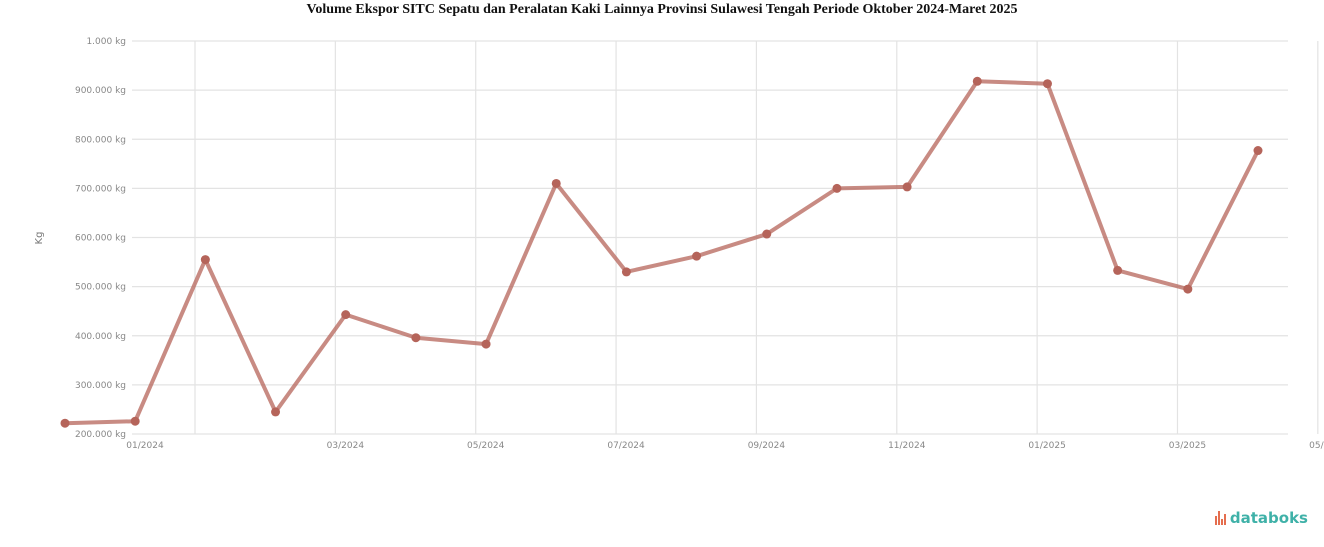  I want to click on x-tick-label: 09/2024, so click(767, 446).